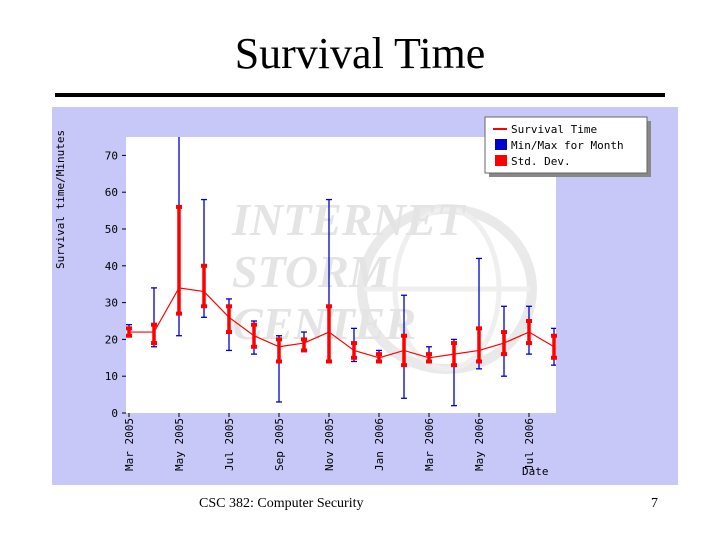 This screenshot has height=540, width=720. I want to click on slide-title: Survival Time, so click(360, 53).